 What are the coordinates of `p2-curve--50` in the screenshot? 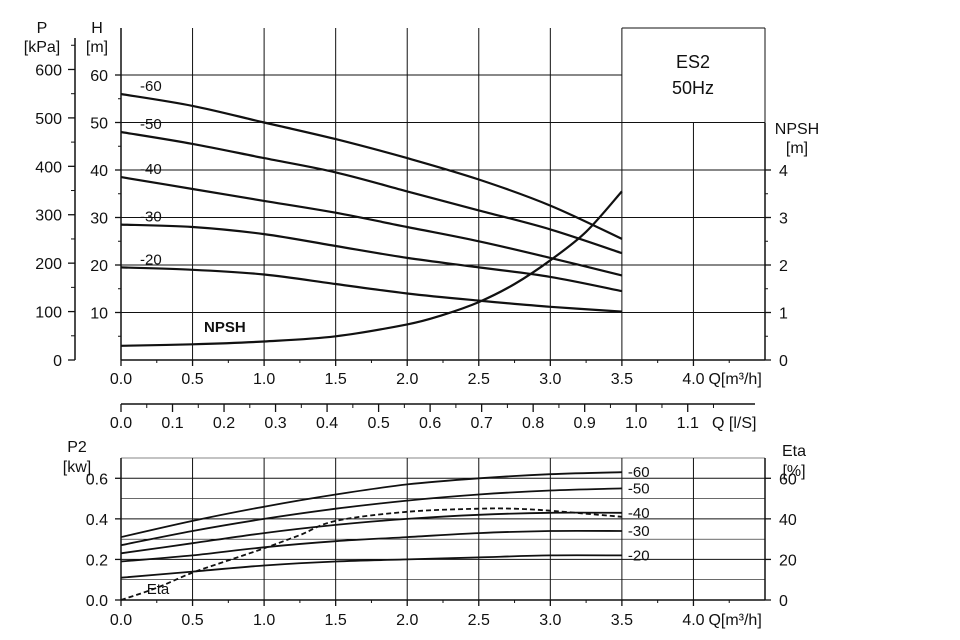 It's located at (371, 517).